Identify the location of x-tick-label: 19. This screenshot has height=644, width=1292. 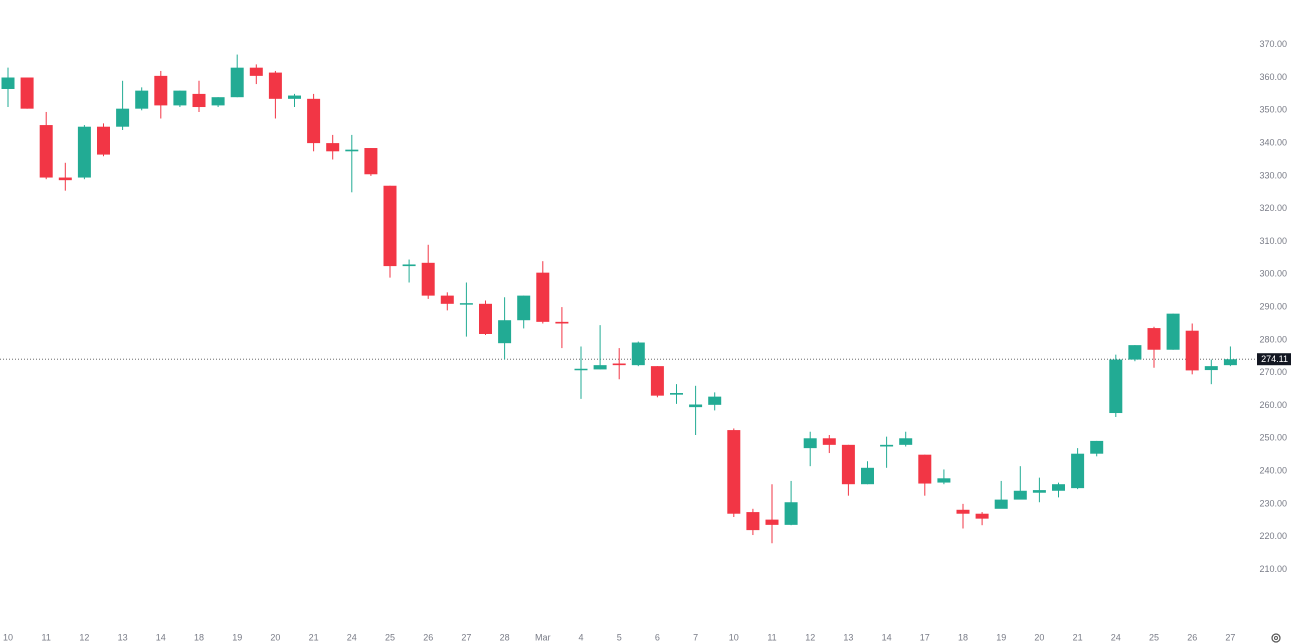
(237, 637).